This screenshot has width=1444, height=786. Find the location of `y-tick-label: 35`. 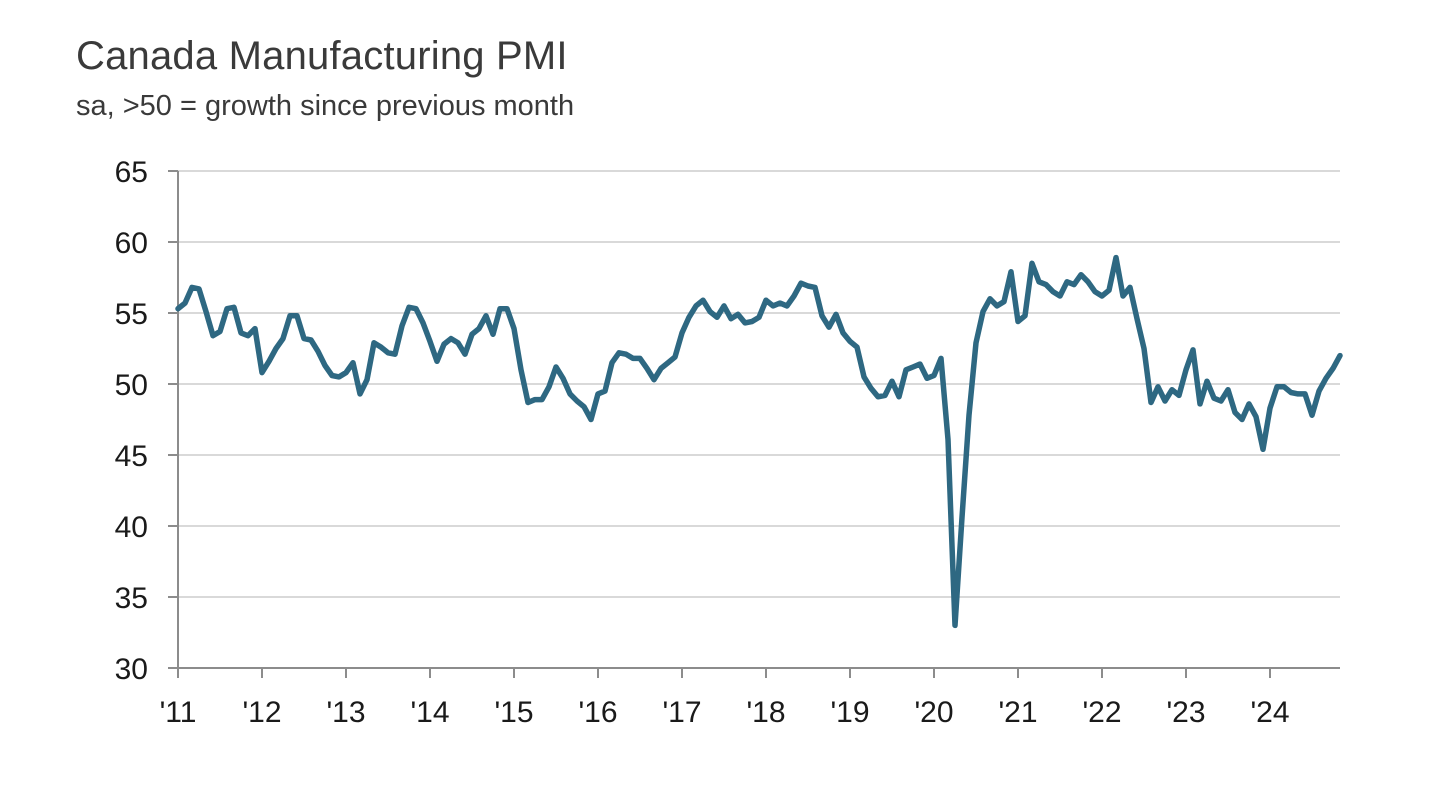

y-tick-label: 35 is located at coordinates (131, 598).